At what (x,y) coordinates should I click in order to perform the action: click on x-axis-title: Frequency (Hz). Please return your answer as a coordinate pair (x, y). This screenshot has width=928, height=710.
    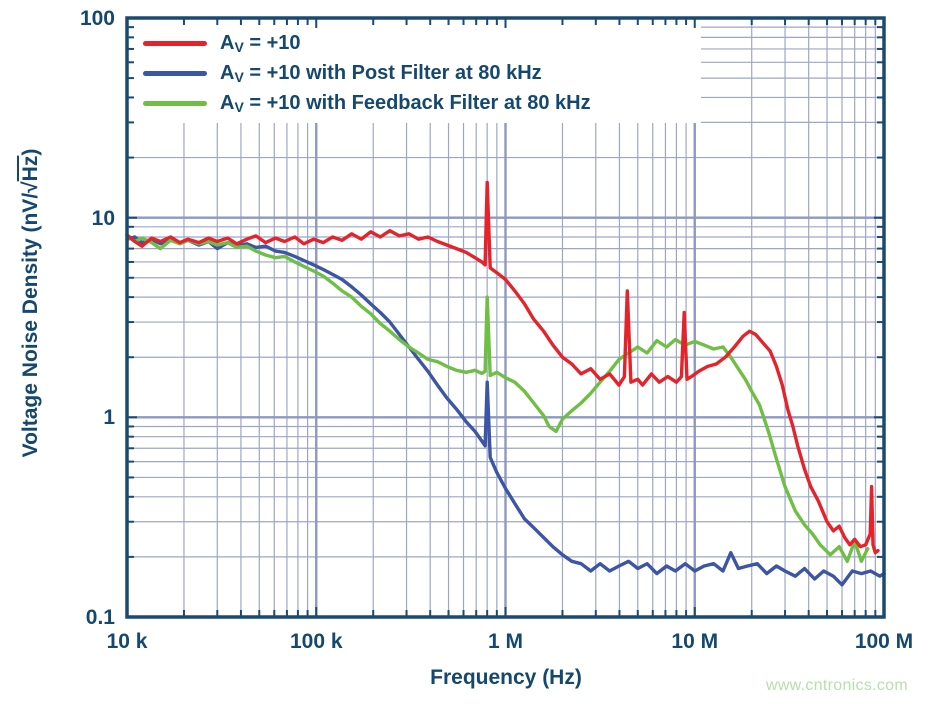
    Looking at the image, I should click on (506, 677).